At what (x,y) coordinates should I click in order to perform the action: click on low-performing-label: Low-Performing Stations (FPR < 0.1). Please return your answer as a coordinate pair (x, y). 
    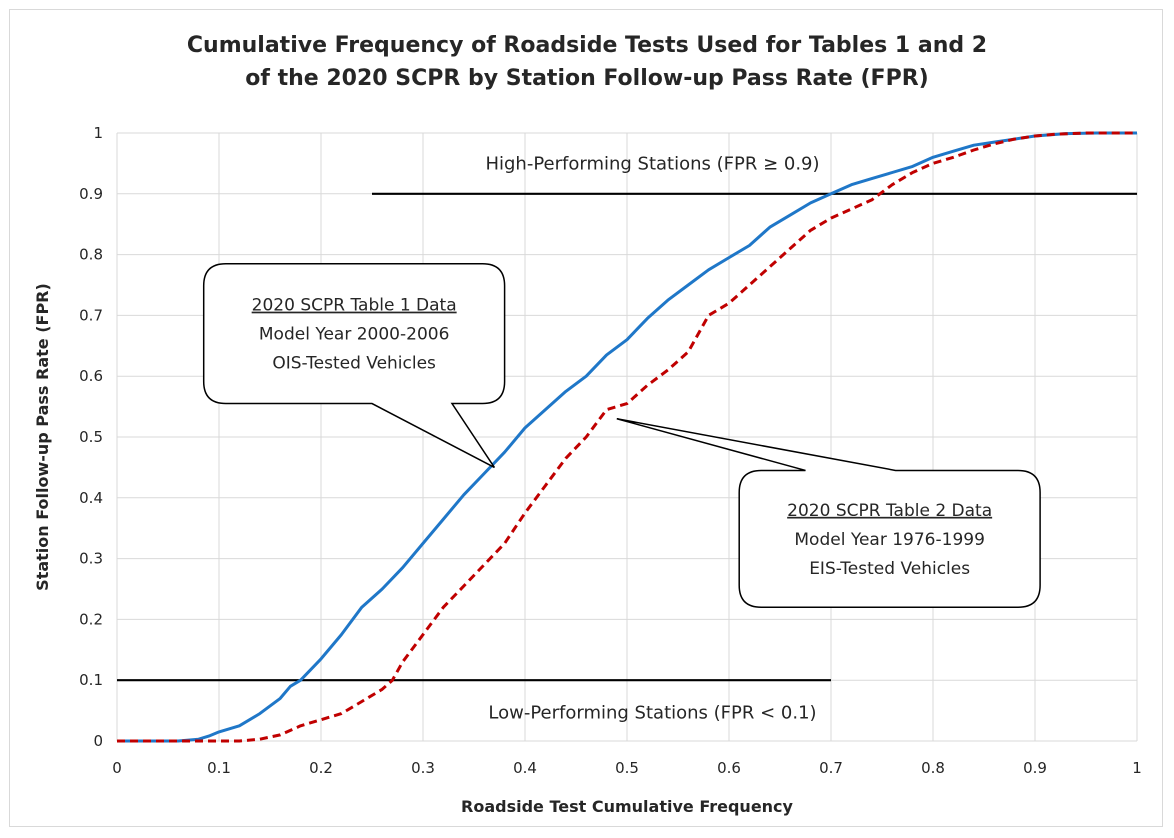
    Looking at the image, I should click on (652, 712).